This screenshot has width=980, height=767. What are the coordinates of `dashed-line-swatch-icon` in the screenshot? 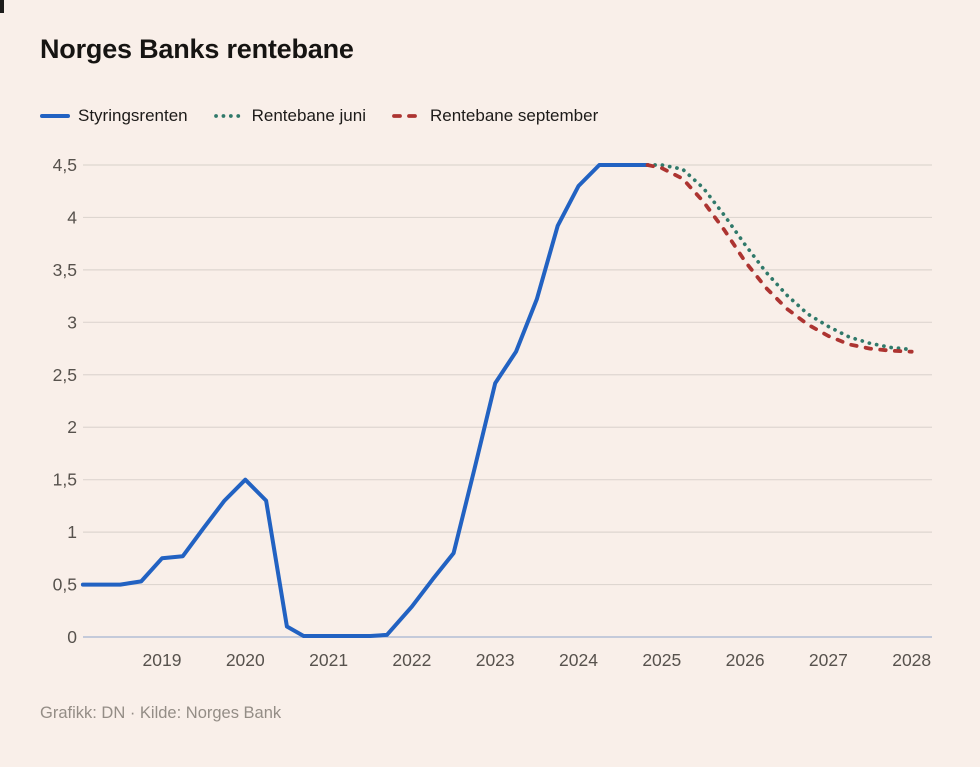 It's located at (407, 116).